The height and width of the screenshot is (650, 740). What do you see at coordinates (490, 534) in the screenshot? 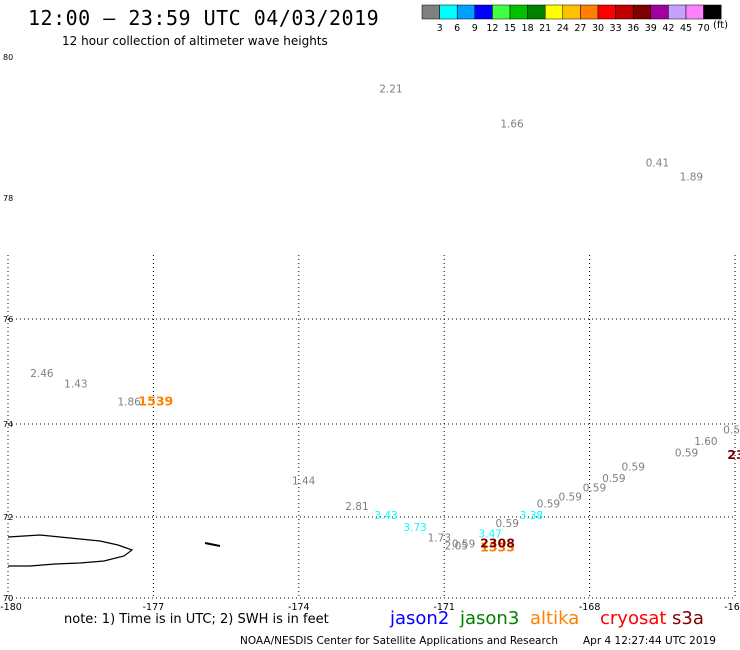
I see `wave-height-label: 3.47` at bounding box center [490, 534].